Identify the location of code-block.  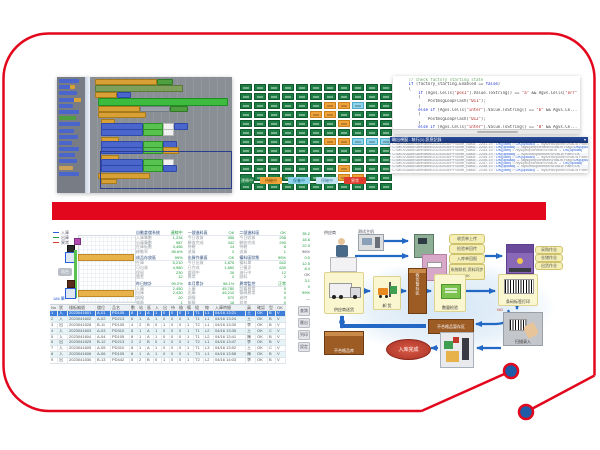
(179, 109).